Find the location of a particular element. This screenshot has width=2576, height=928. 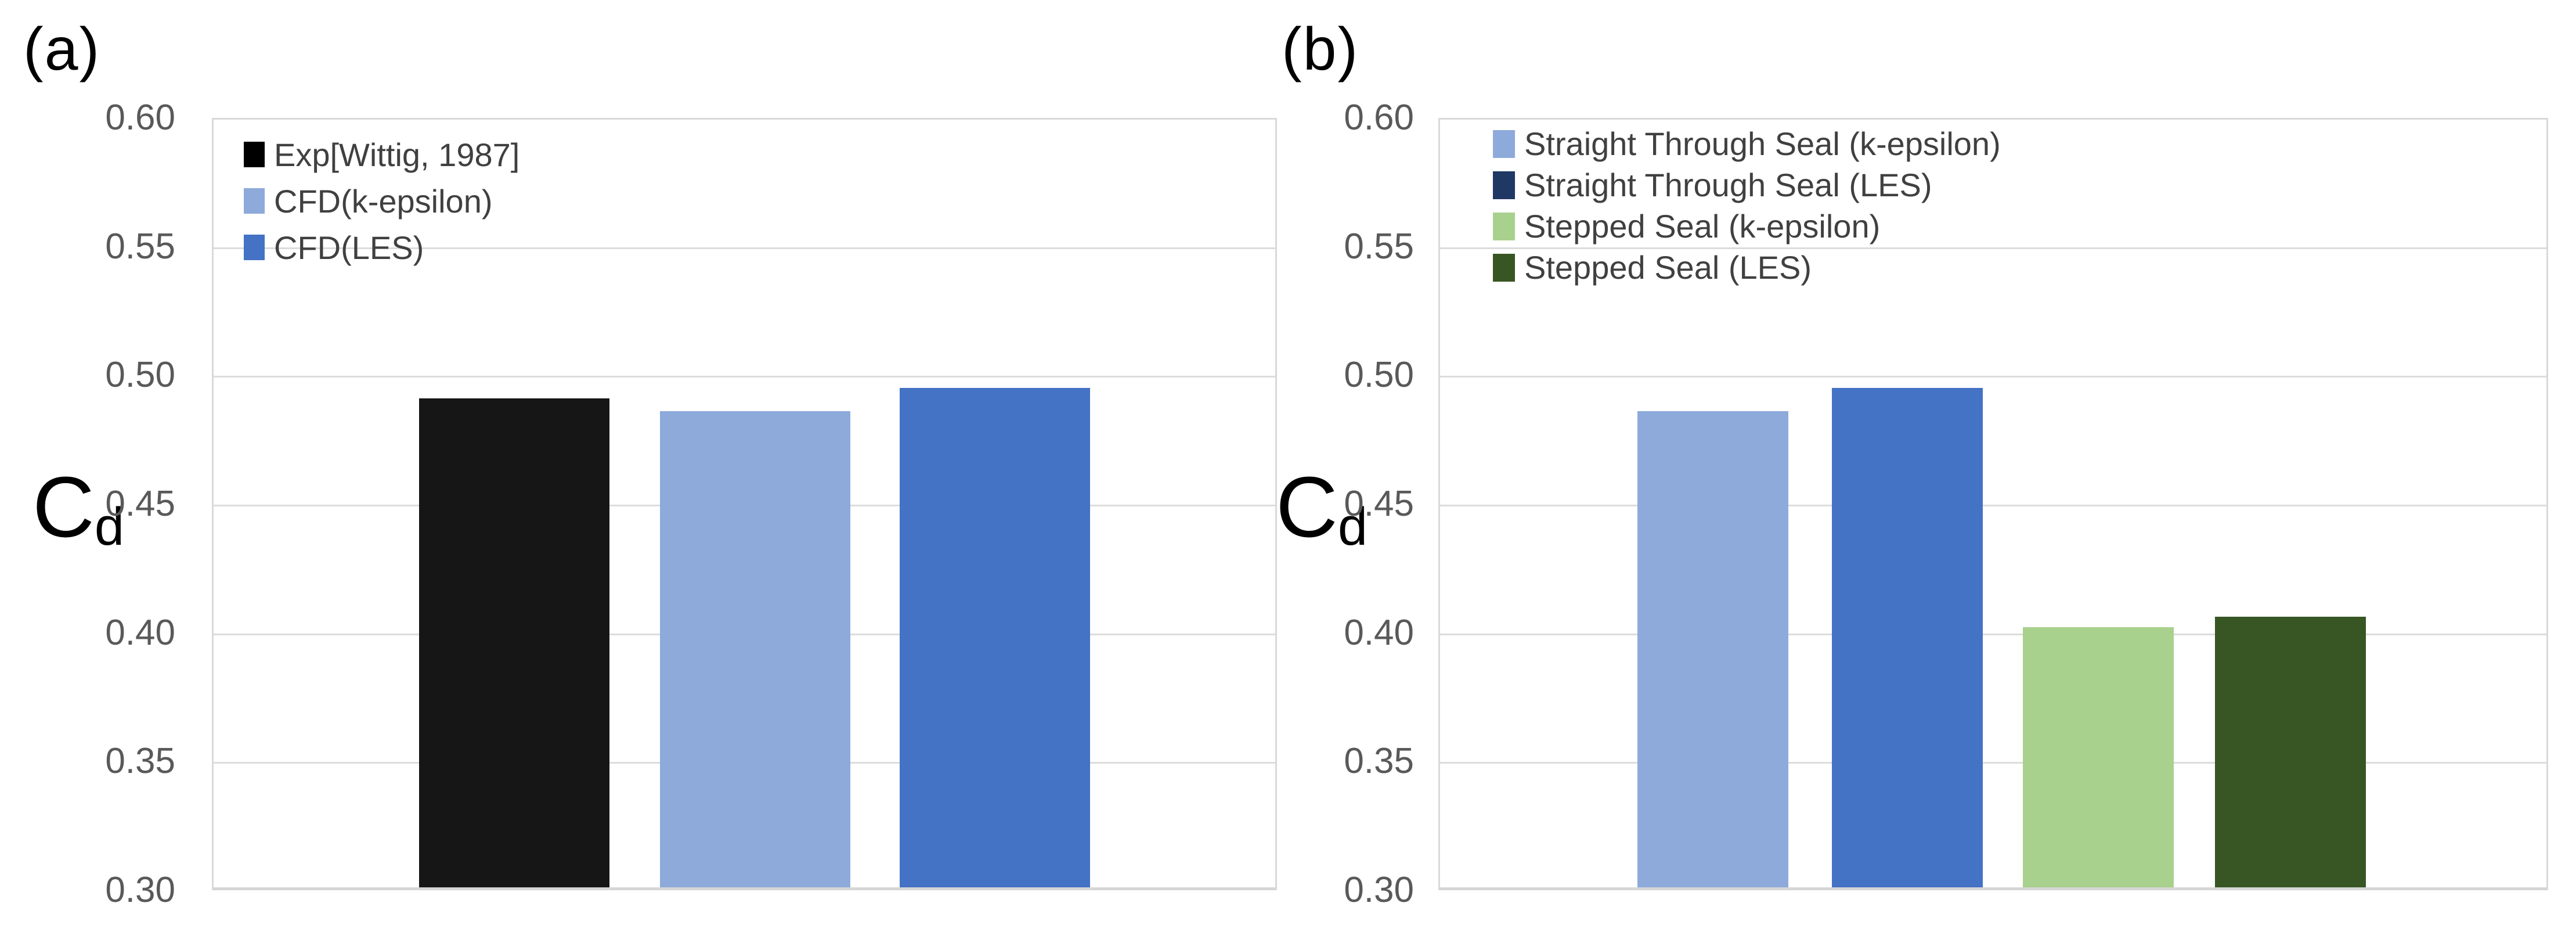

legend-item-stepped-seal-k-epsilon: Stepped Seal (k-epsilon) is located at coordinates (1747, 226).